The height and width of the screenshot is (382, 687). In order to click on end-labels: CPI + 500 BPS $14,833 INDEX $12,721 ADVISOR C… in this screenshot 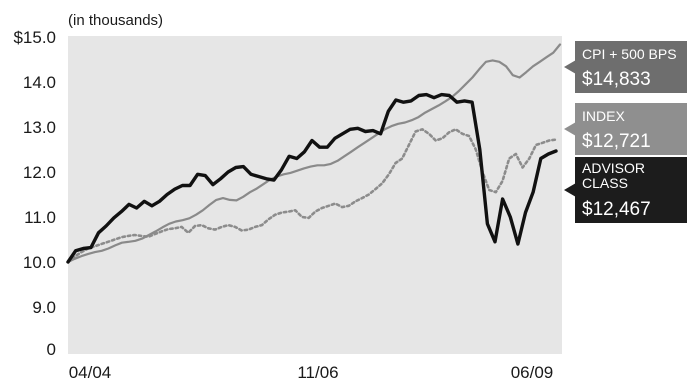, I will do `click(625, 132)`.